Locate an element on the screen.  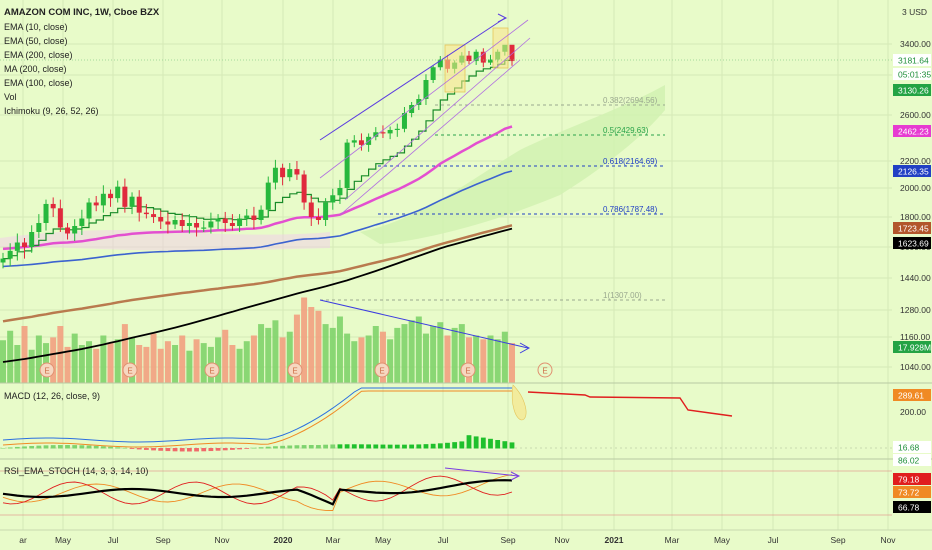
price-badge-label: 16.68 is located at coordinates (909, 448).